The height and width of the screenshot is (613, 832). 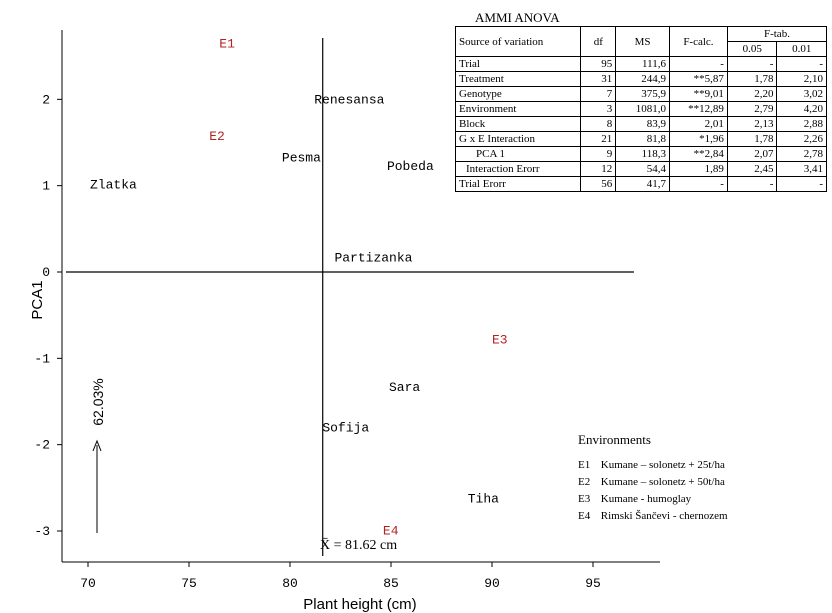 I want to click on anova-cell-f05: 2,20, so click(x=752, y=94).